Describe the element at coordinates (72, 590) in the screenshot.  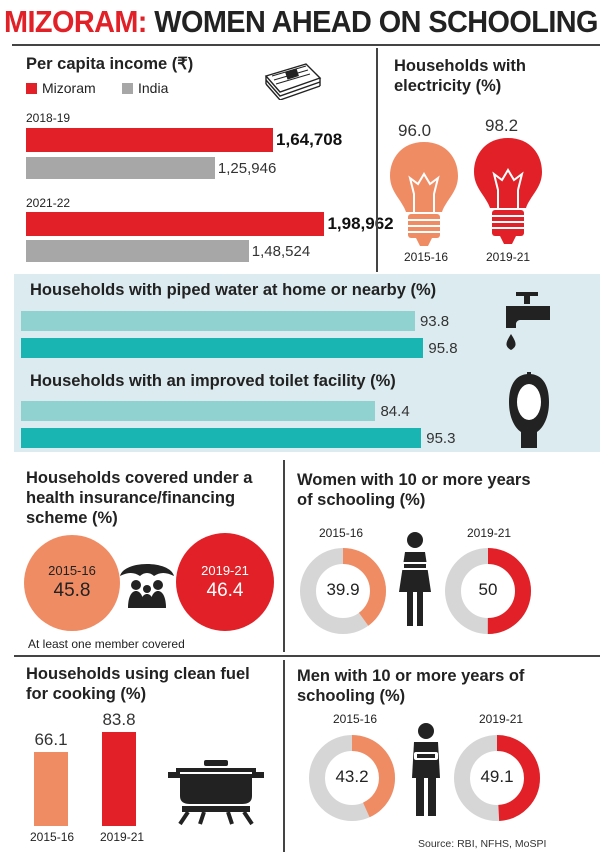
I see `insurance-value-1: 45.8` at that location.